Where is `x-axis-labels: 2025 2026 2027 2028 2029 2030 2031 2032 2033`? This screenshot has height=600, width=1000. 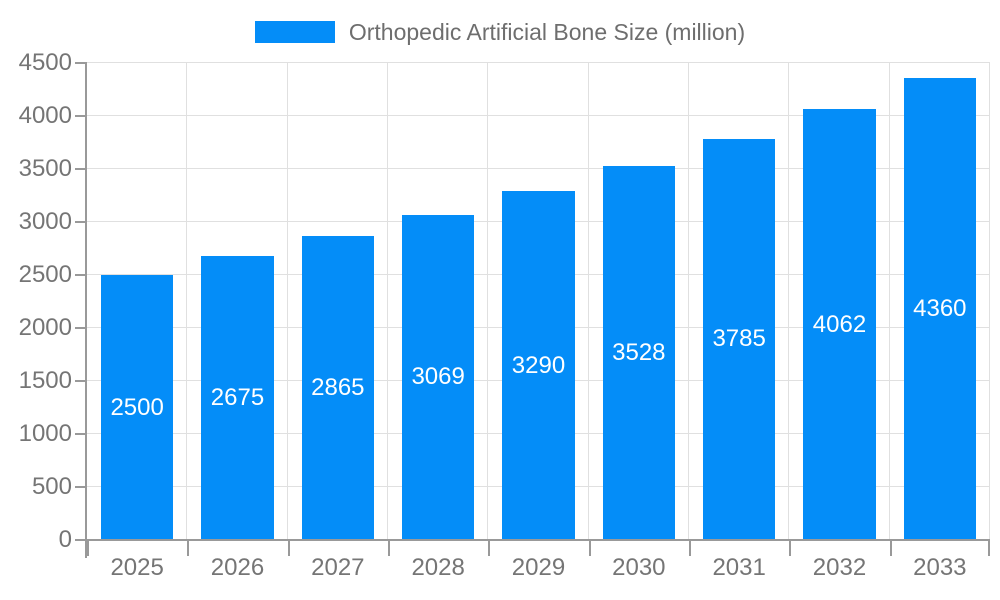
x-axis-labels: 2025 2026 2027 2028 2029 2030 2031 2032 2033 is located at coordinates (538, 571).